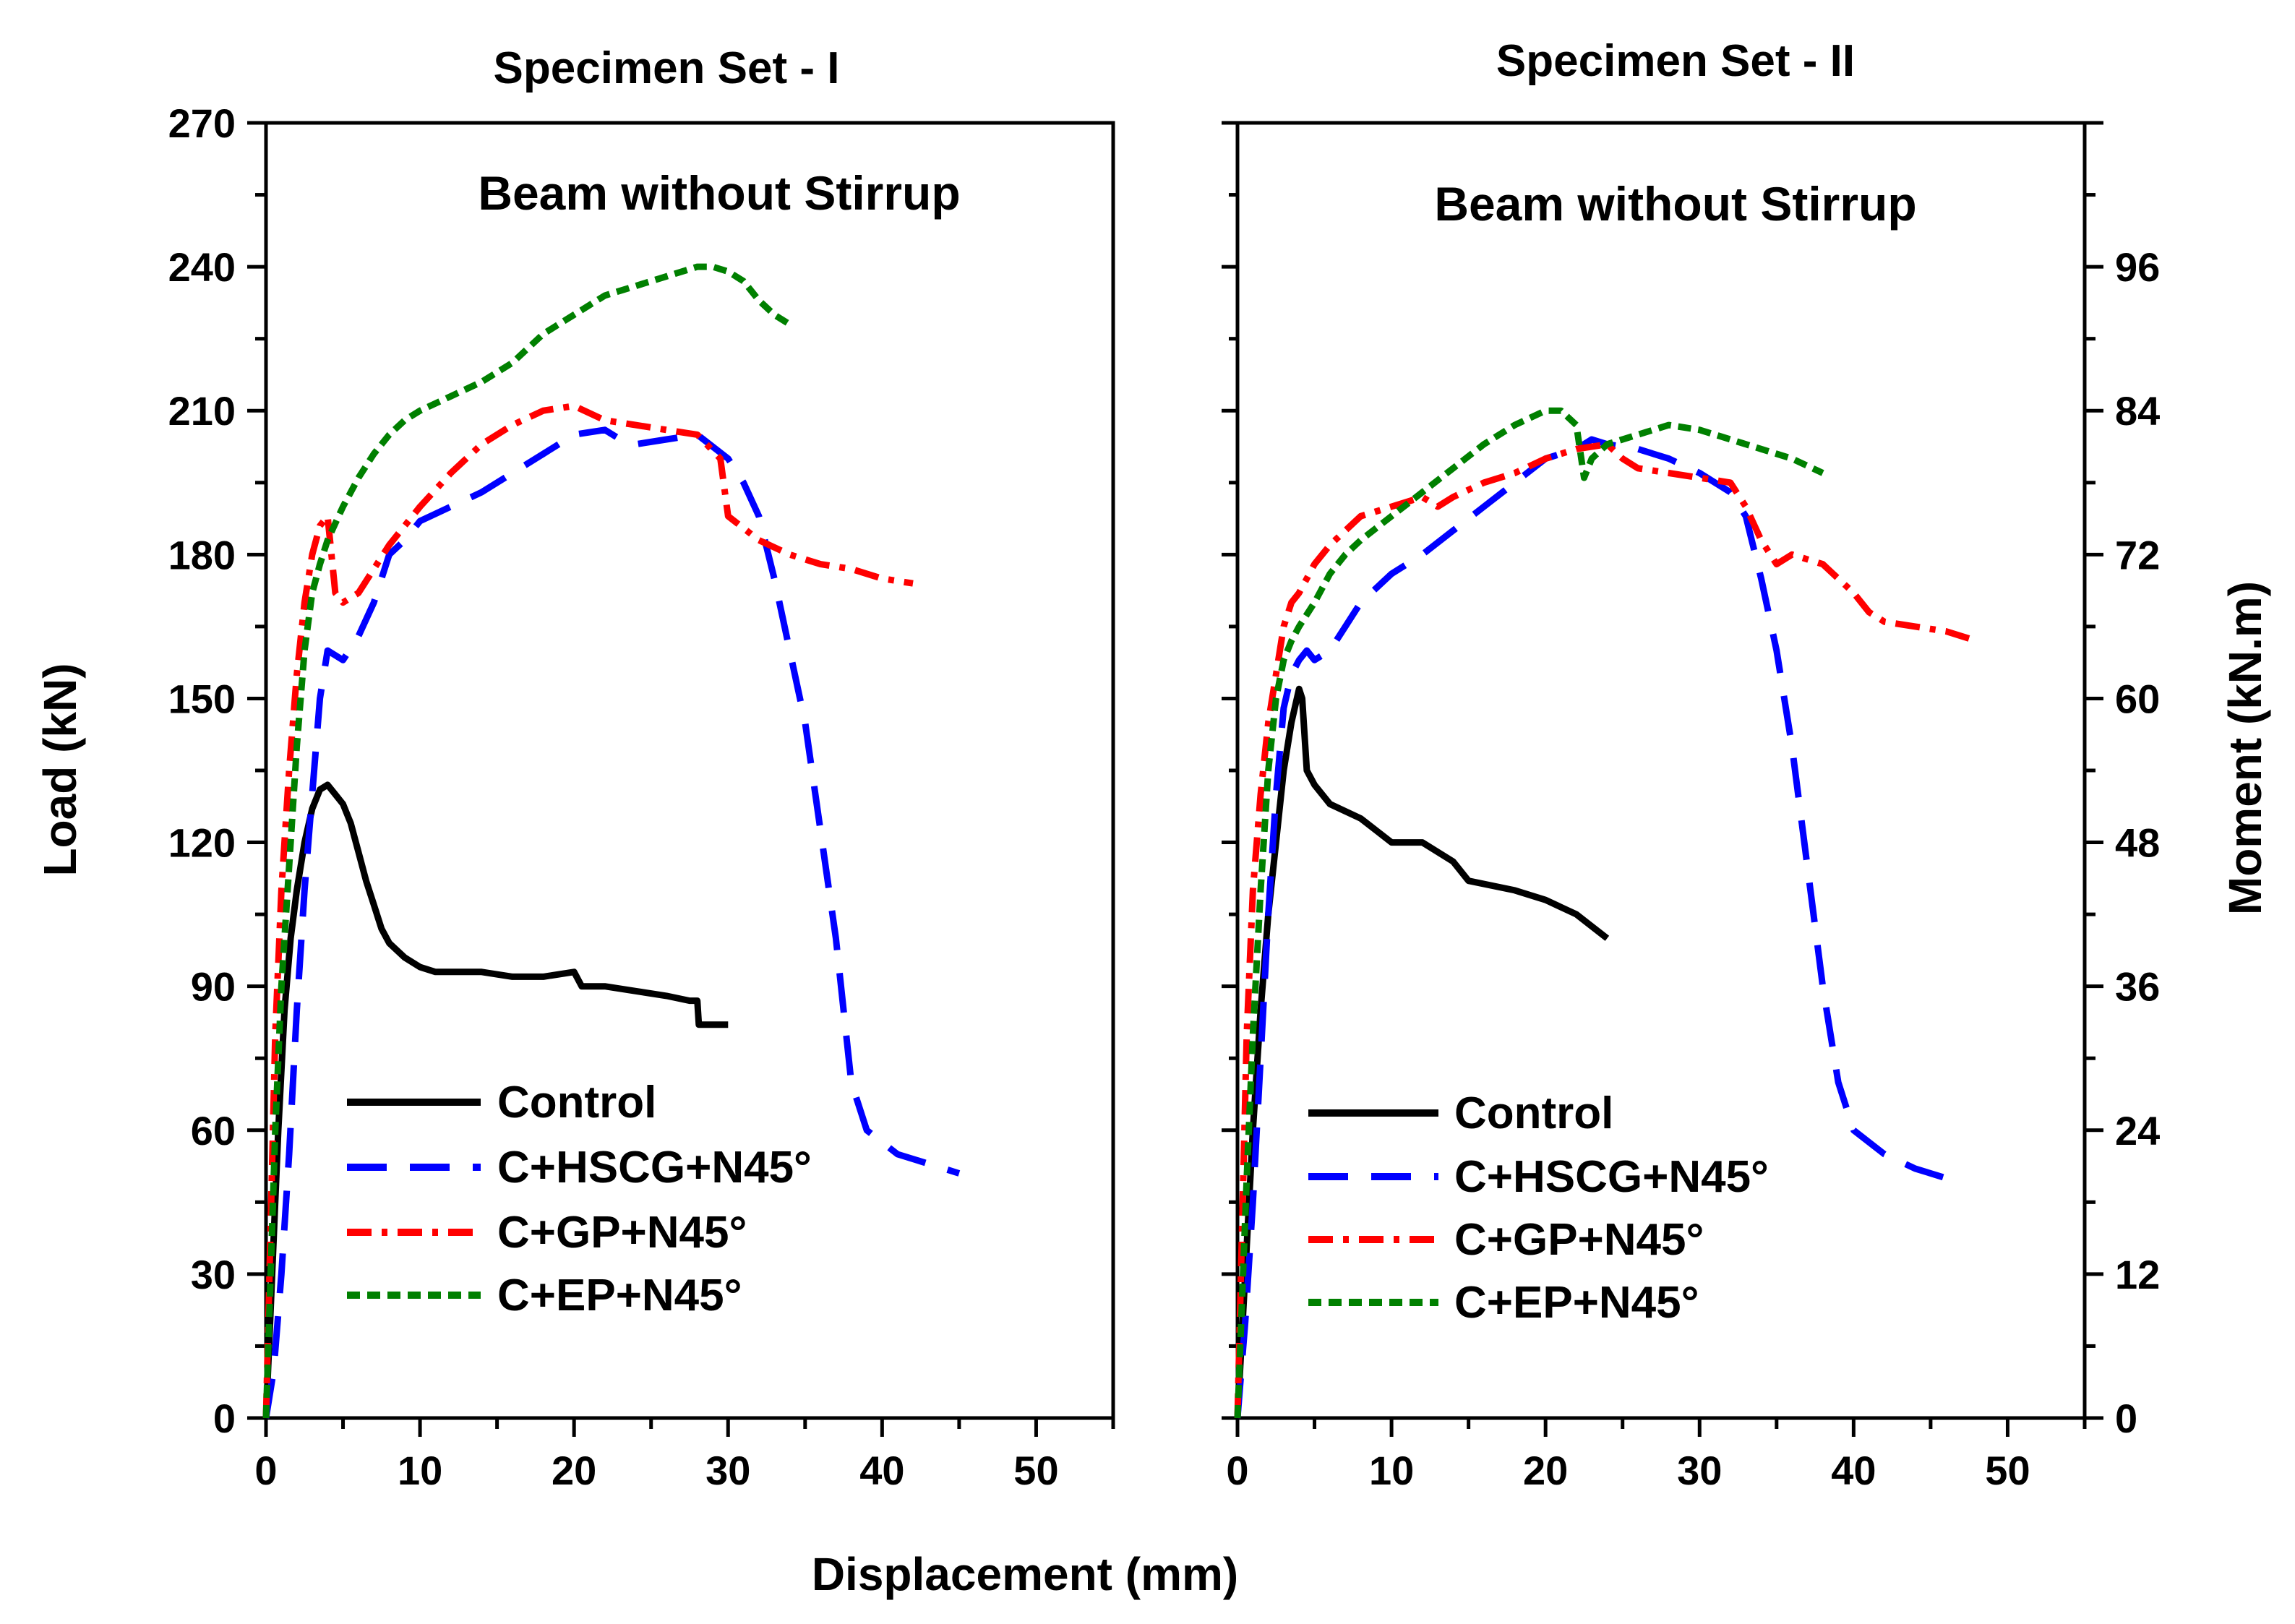 The width and height of the screenshot is (2295, 1624). I want to click on y2-tick-label: 12, so click(2137, 1274).